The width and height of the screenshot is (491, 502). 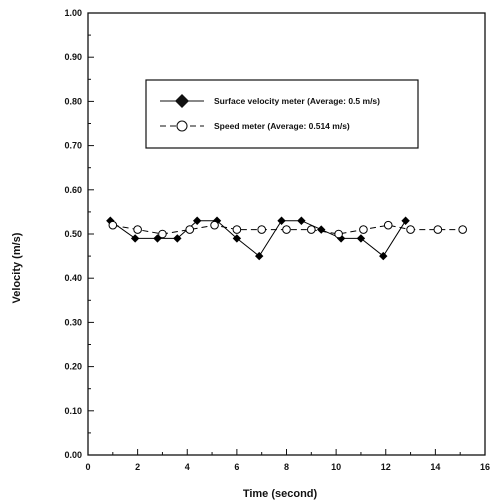 I want to click on y-axis-title: Velocity (m/s), so click(x=17, y=267).